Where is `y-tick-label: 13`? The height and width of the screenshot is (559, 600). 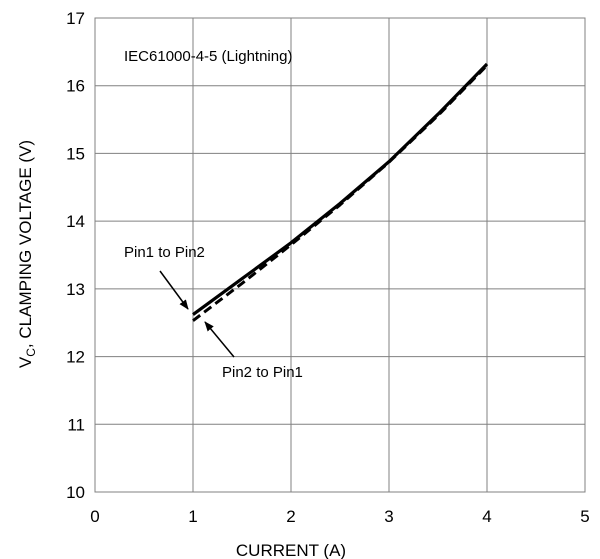
y-tick-label: 13 is located at coordinates (75, 289).